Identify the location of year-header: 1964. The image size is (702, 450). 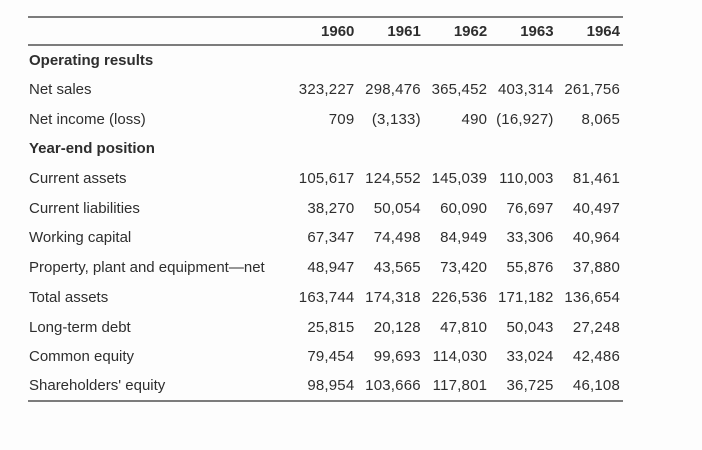
(603, 31).